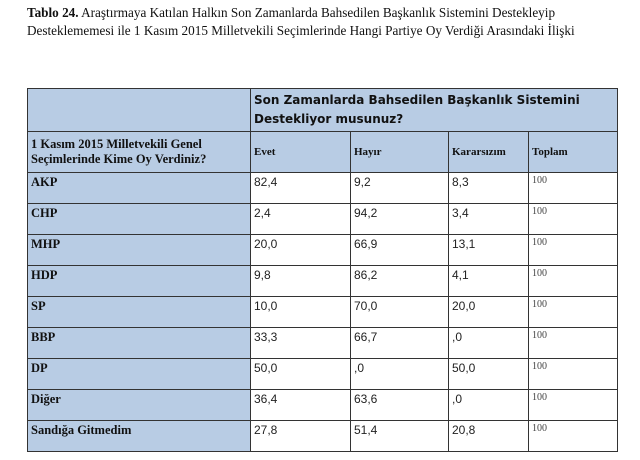 This screenshot has height=460, width=640. I want to click on table-cell: 51,4, so click(399, 436).